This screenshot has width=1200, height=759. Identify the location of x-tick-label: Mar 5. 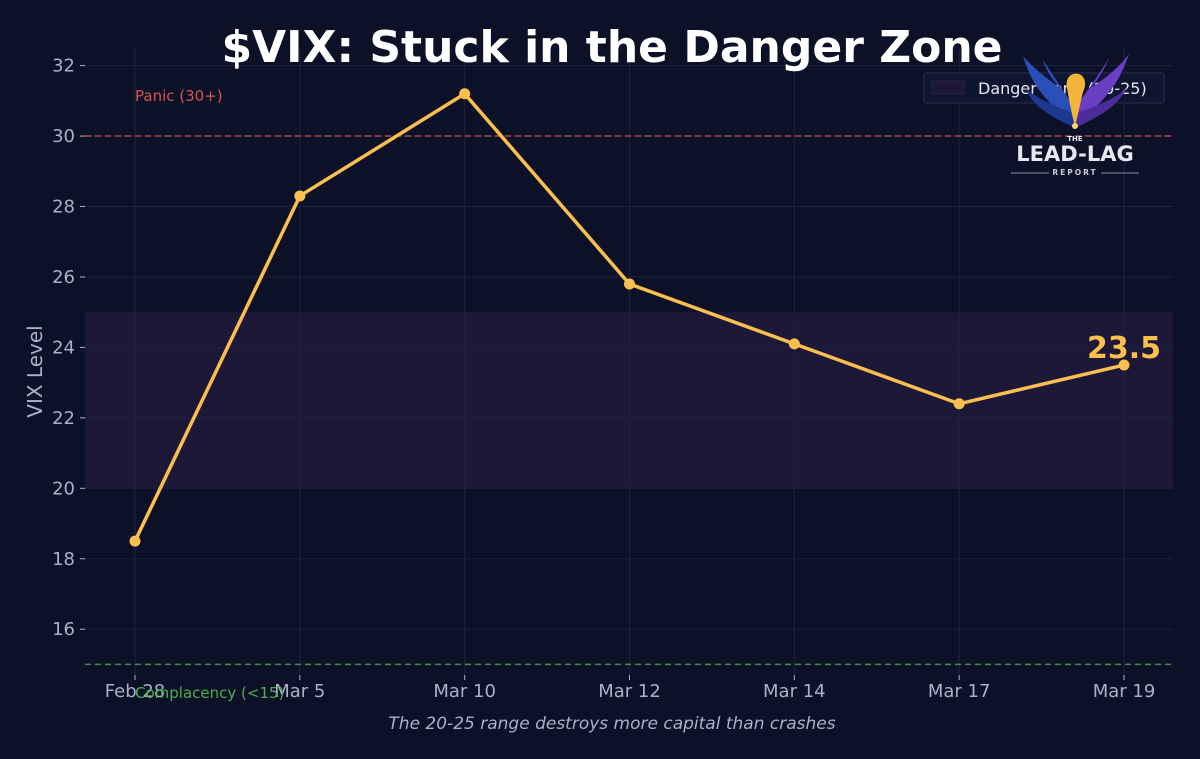
(299, 691).